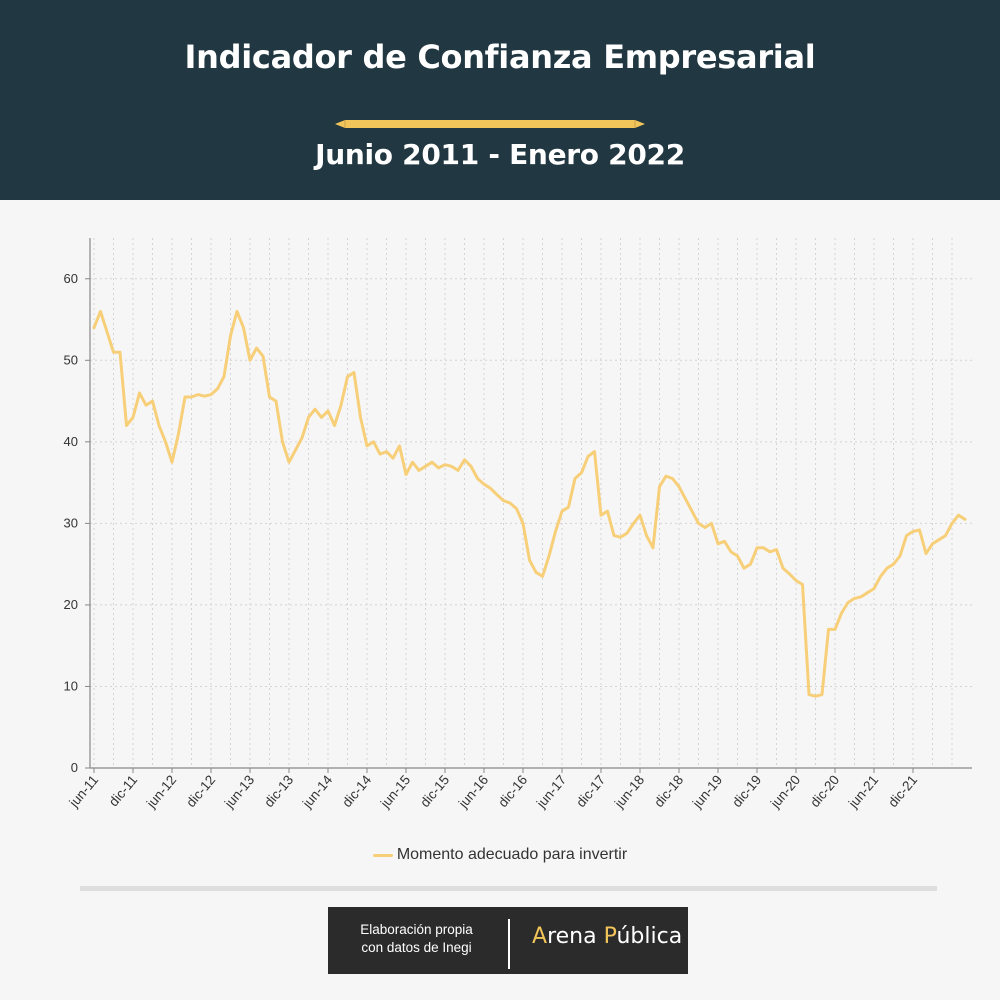 The width and height of the screenshot is (1000, 1000). What do you see at coordinates (512, 854) in the screenshot?
I see `legend-label: Momento adecuado para invertir` at bounding box center [512, 854].